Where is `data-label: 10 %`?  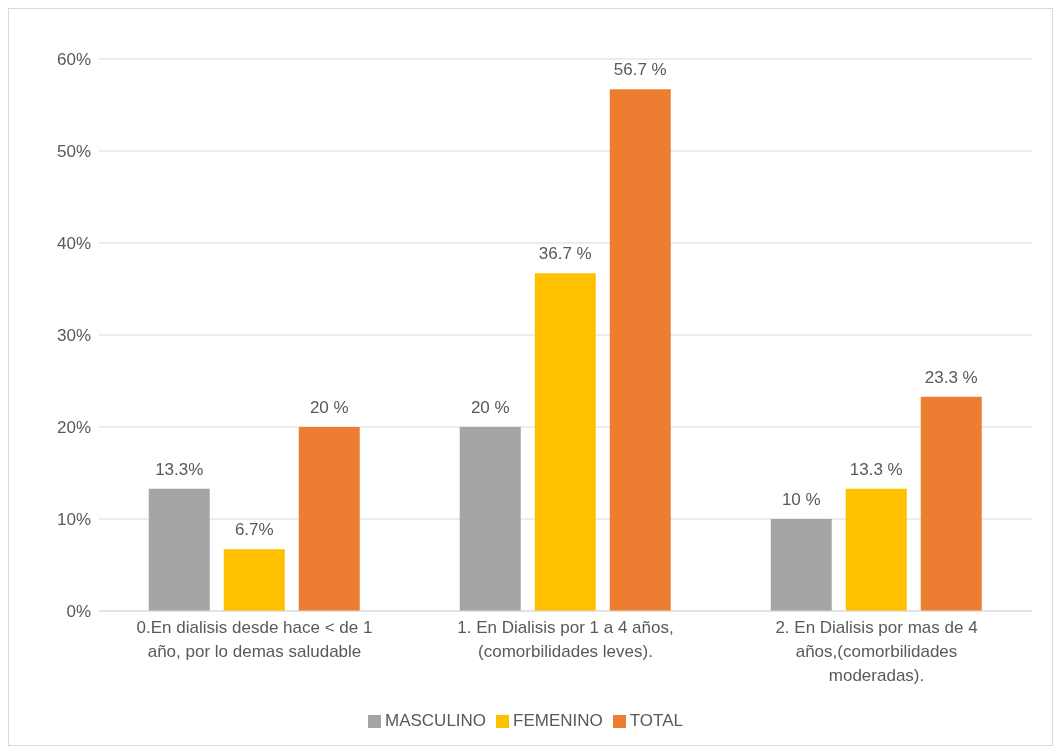
data-label: 10 % is located at coordinates (801, 499).